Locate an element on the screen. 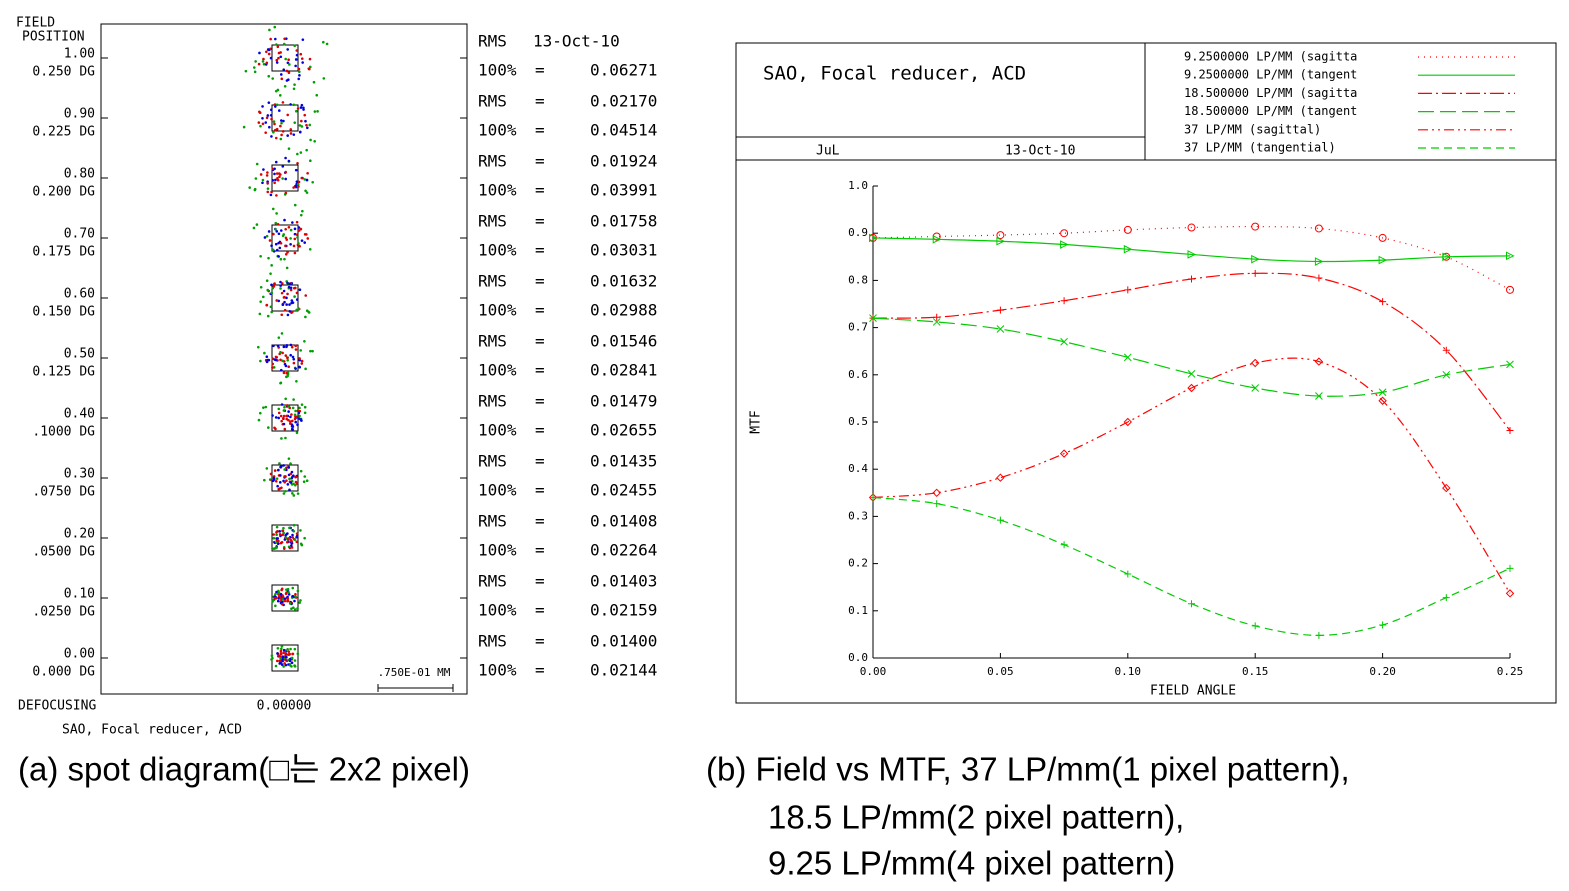 This screenshot has width=1569, height=891. legend-label: 18.500000 LP/MM (tangent is located at coordinates (1270, 111).